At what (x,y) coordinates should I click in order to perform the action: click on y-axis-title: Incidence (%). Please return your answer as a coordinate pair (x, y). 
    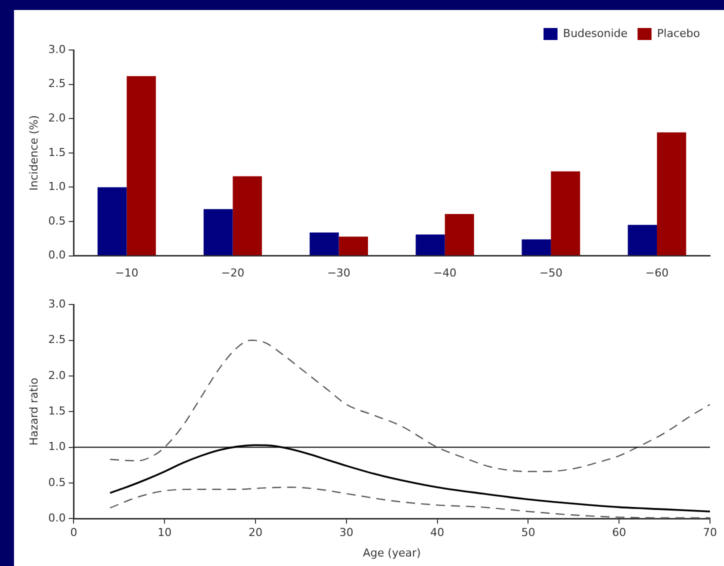
    Looking at the image, I should click on (33, 153).